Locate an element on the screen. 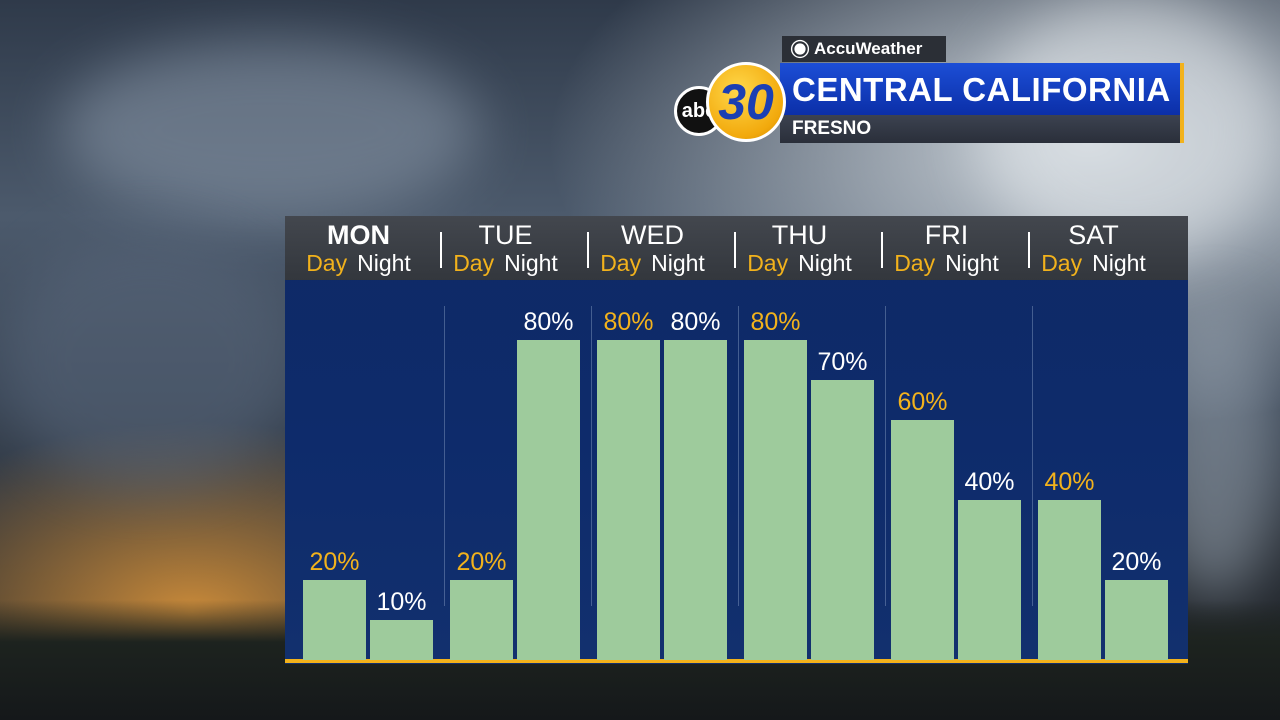 This screenshot has width=1280, height=720. channel-30-logo: 30 is located at coordinates (746, 102).